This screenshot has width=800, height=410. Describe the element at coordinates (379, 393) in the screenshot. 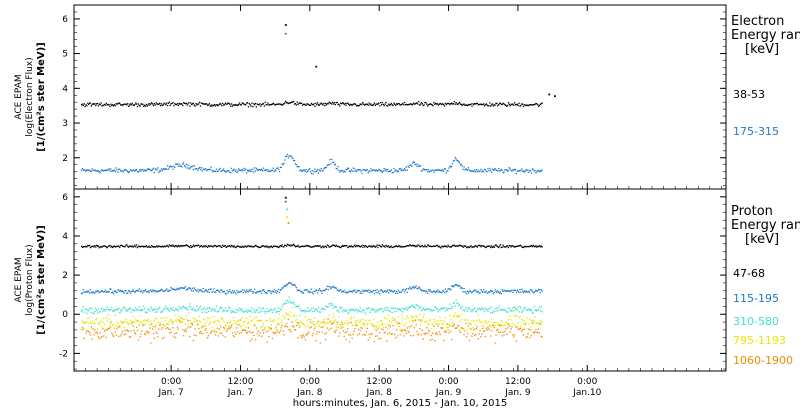

I see `x-tick-label: Jan. 8` at that location.